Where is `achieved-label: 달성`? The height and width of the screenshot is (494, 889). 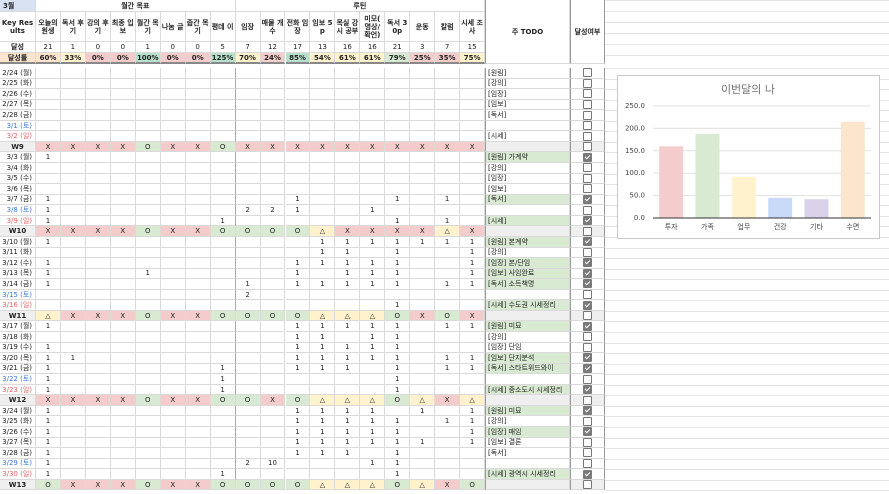
achieved-label: 달성 is located at coordinates (18, 47).